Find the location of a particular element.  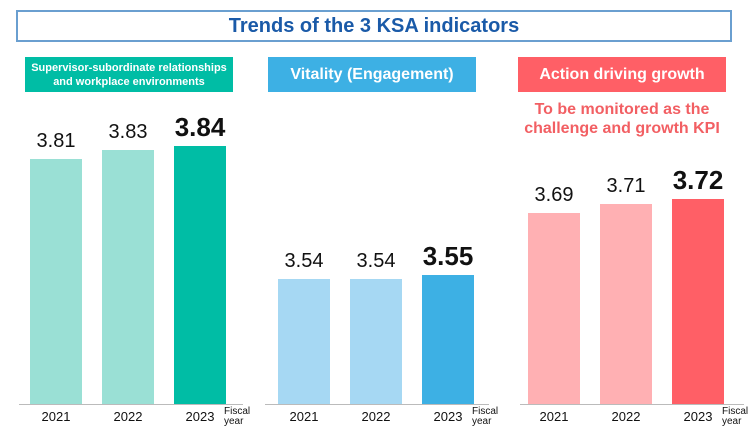

data-label: 3.69 is located at coordinates (554, 194).